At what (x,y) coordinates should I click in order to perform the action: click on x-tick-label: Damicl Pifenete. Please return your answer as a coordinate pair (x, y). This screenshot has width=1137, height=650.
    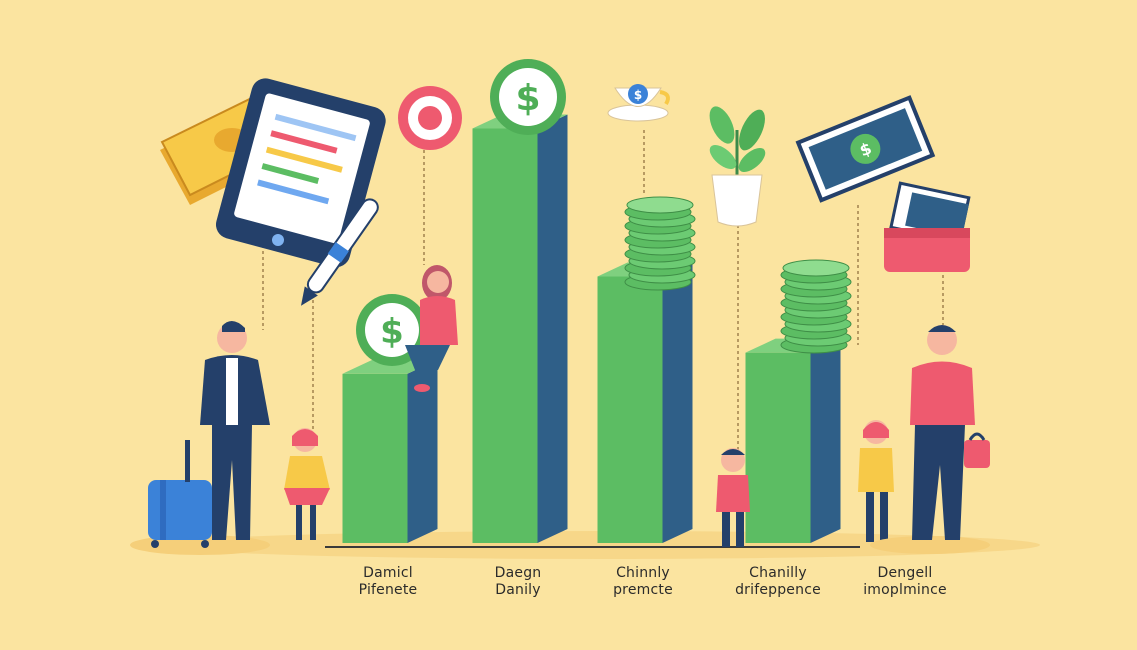
    Looking at the image, I should click on (388, 582).